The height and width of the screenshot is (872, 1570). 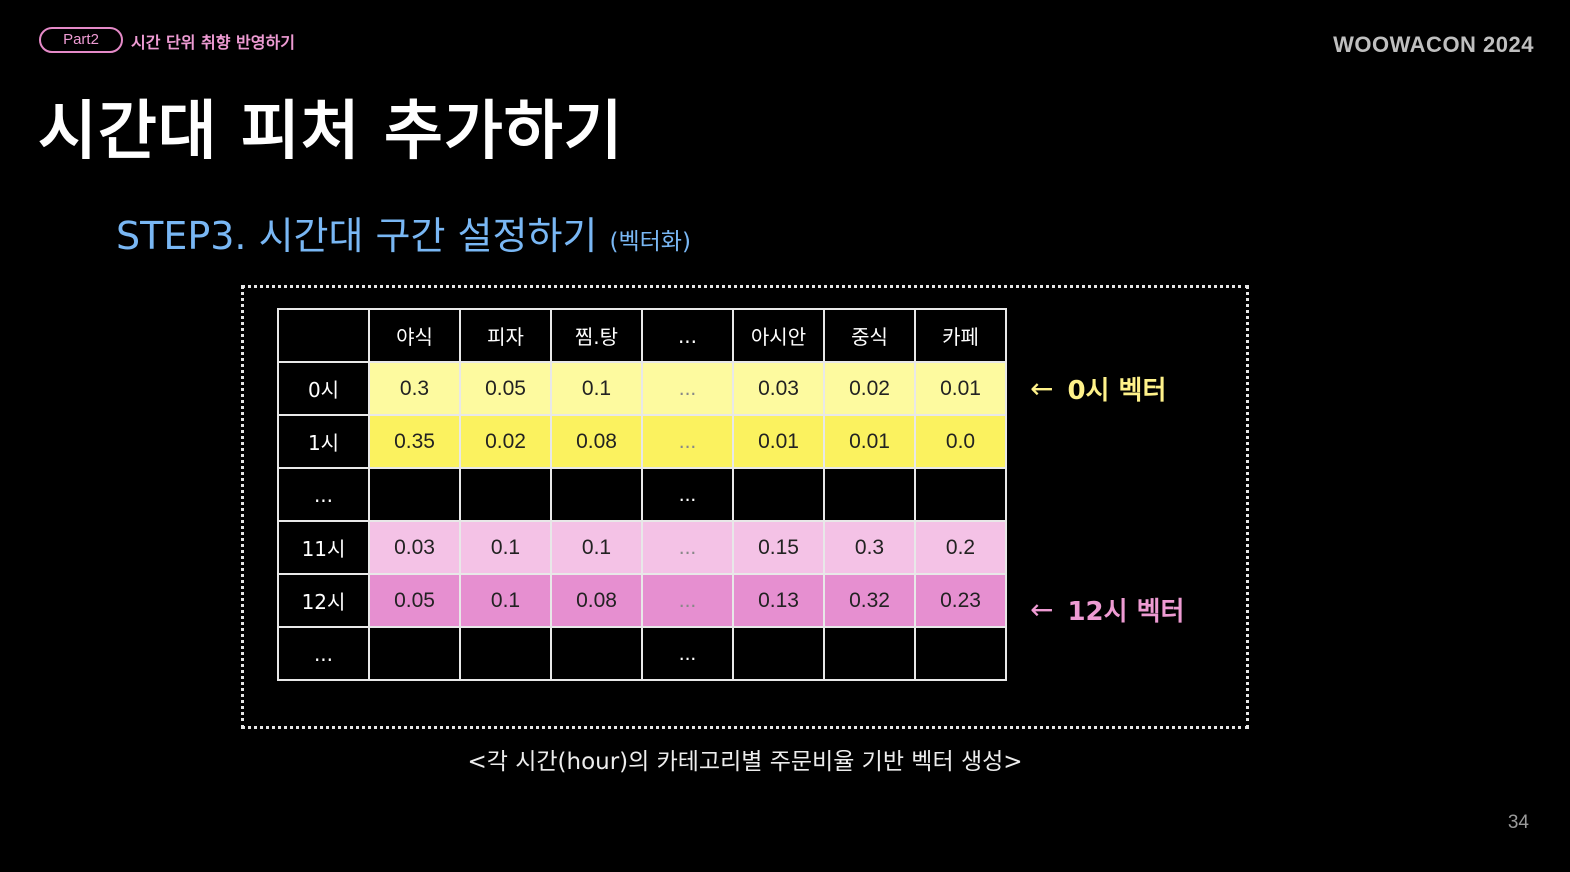 What do you see at coordinates (778, 600) in the screenshot?
I see `table-cell: 0.13` at bounding box center [778, 600].